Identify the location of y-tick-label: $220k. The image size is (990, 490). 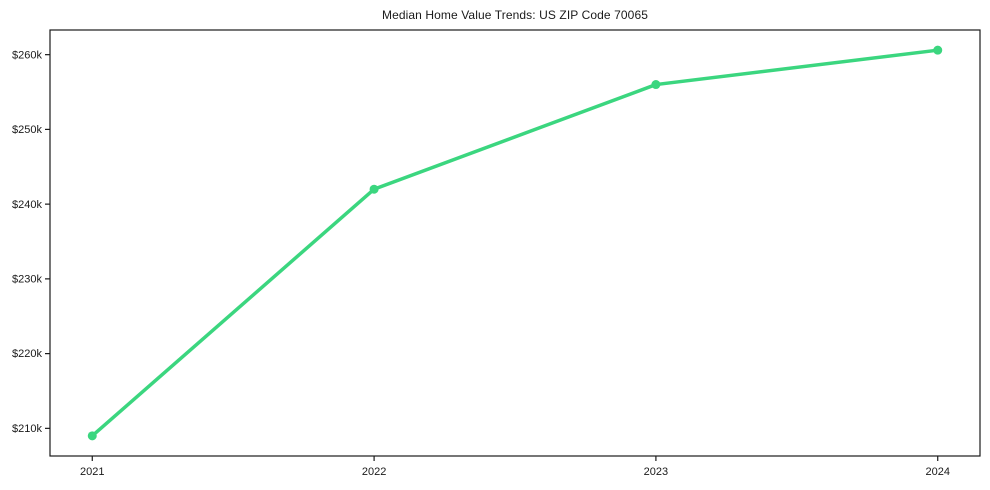
(27, 354).